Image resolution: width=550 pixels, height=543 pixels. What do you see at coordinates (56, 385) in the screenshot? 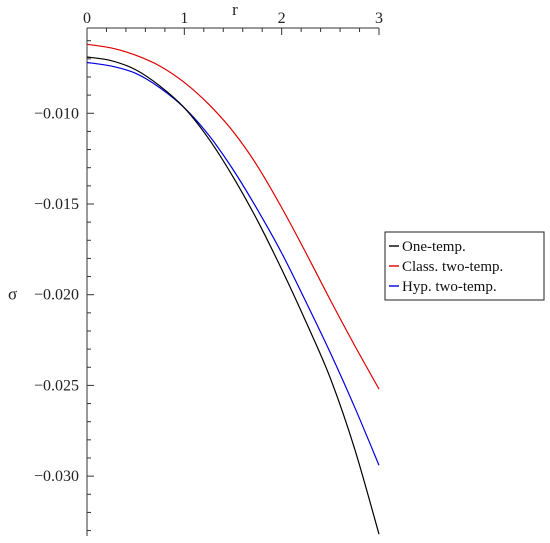
I see `y-tick-label: −0.025` at bounding box center [56, 385].